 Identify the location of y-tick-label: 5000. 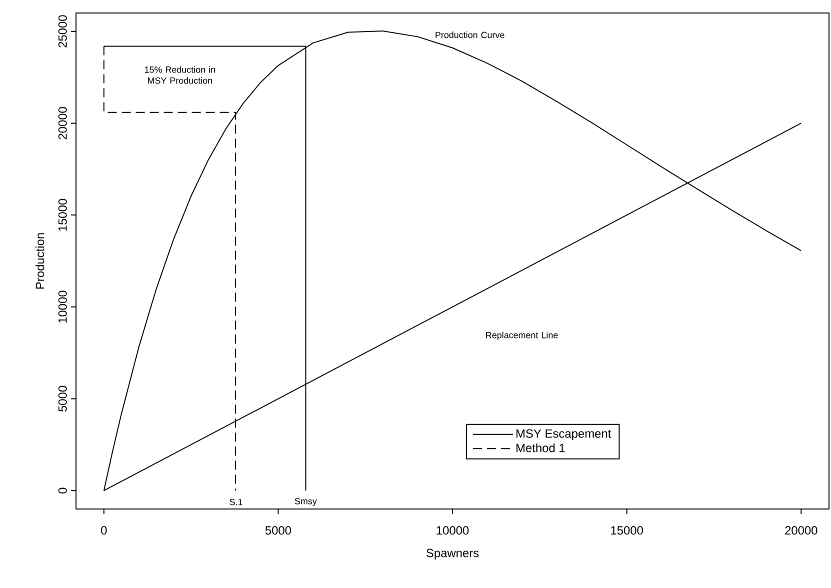
(62, 399).